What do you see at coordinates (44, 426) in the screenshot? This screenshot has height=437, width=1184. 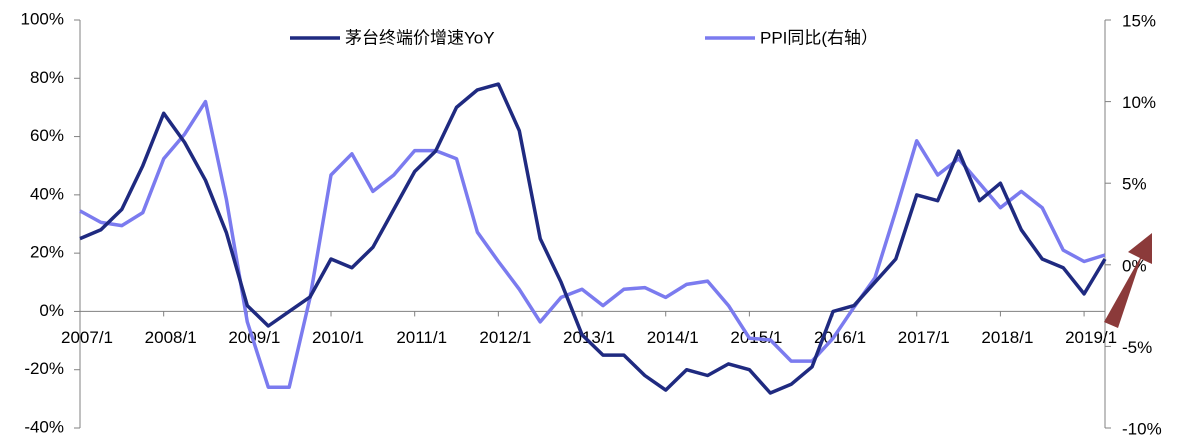 I see `y-tick-label: -40%` at bounding box center [44, 426].